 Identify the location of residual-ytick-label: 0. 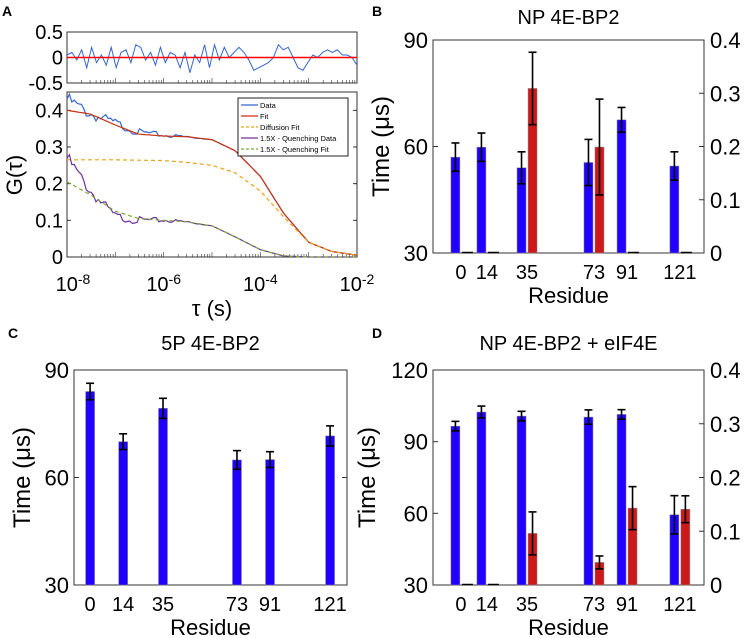
(57, 59).